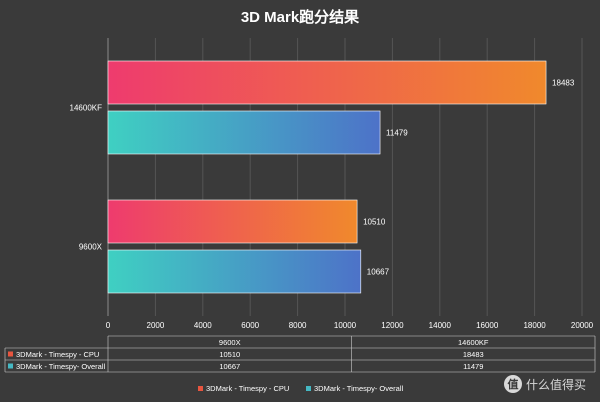  What do you see at coordinates (473, 342) in the screenshot?
I see `table-header-cell: 14600KF` at bounding box center [473, 342].